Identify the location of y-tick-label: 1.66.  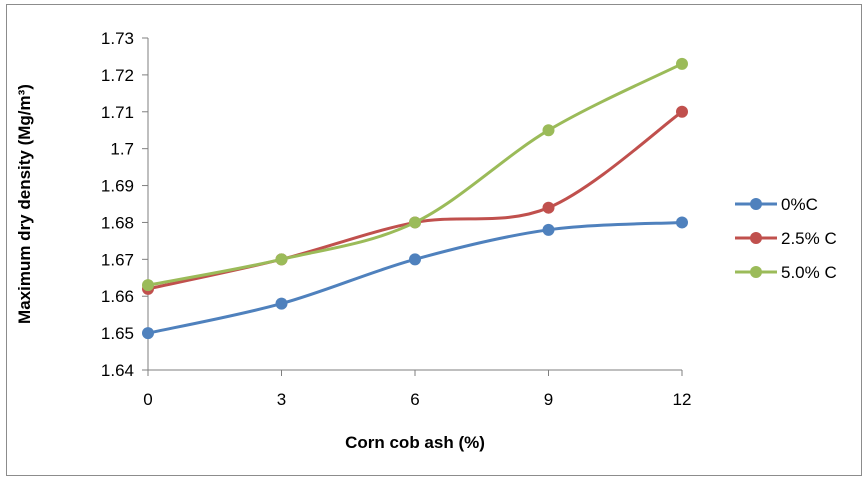
(117, 296).